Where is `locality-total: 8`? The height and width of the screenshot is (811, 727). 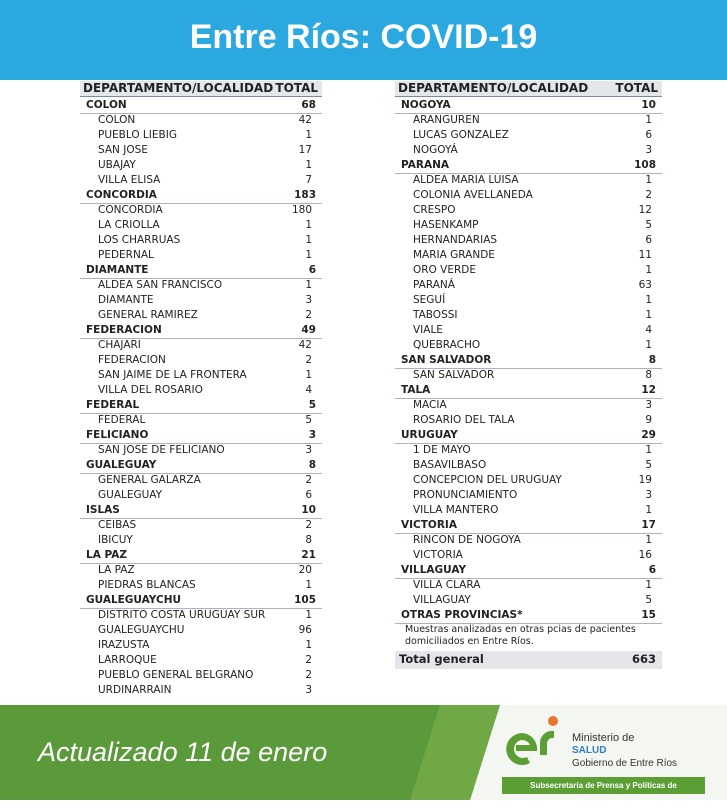 locality-total: 8 is located at coordinates (308, 540).